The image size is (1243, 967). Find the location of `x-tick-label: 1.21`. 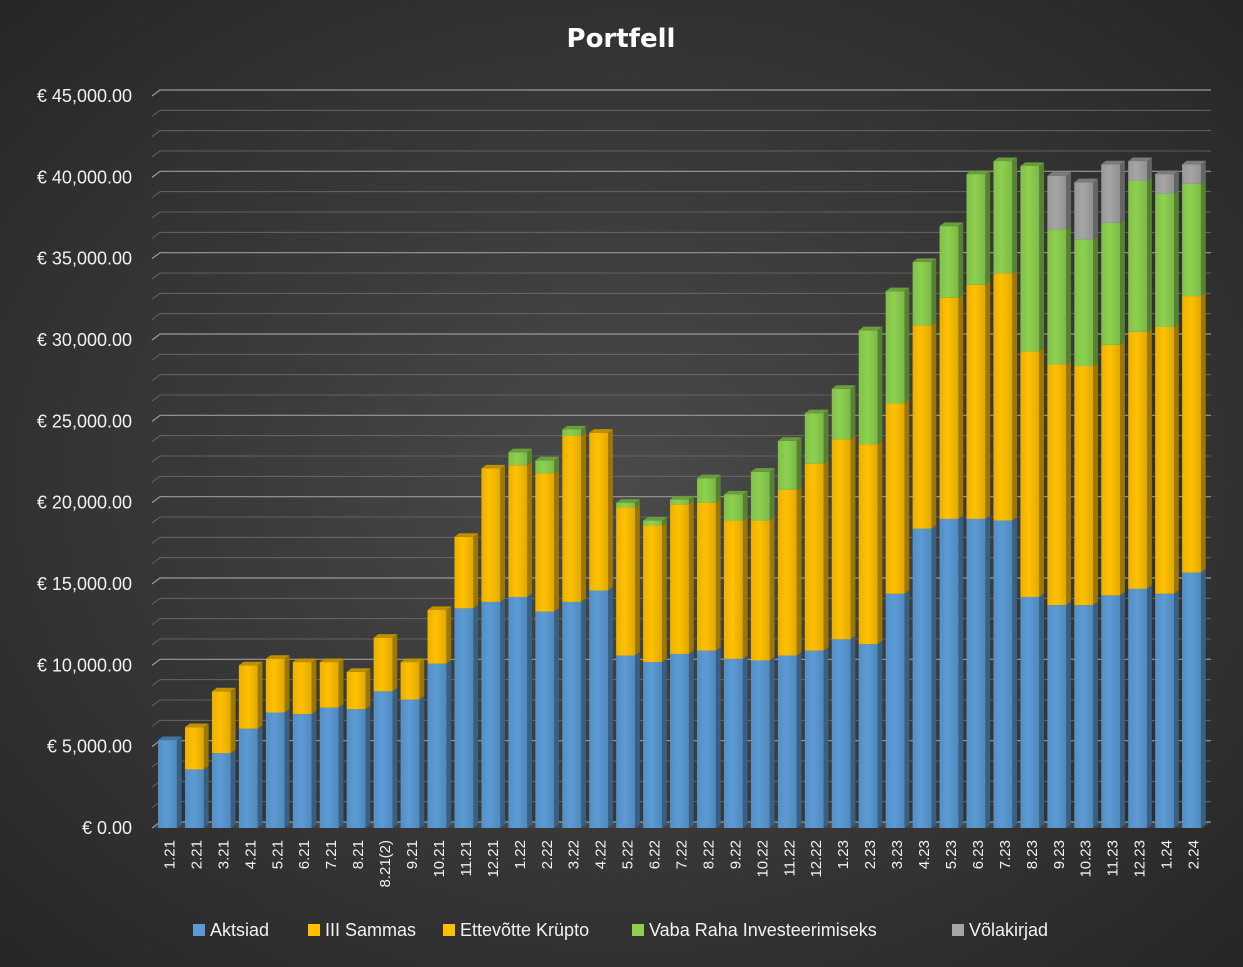

x-tick-label: 1.21 is located at coordinates (169, 854).